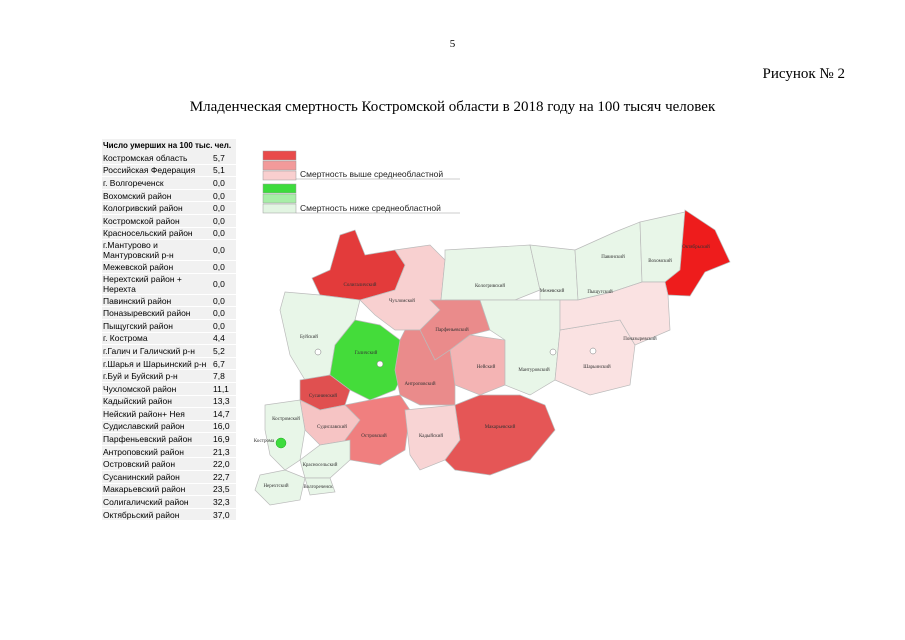 This screenshot has width=905, height=640. Describe the element at coordinates (371, 174) in the screenshot. I see `legend-above: Смертность выше среднеобластной` at that location.